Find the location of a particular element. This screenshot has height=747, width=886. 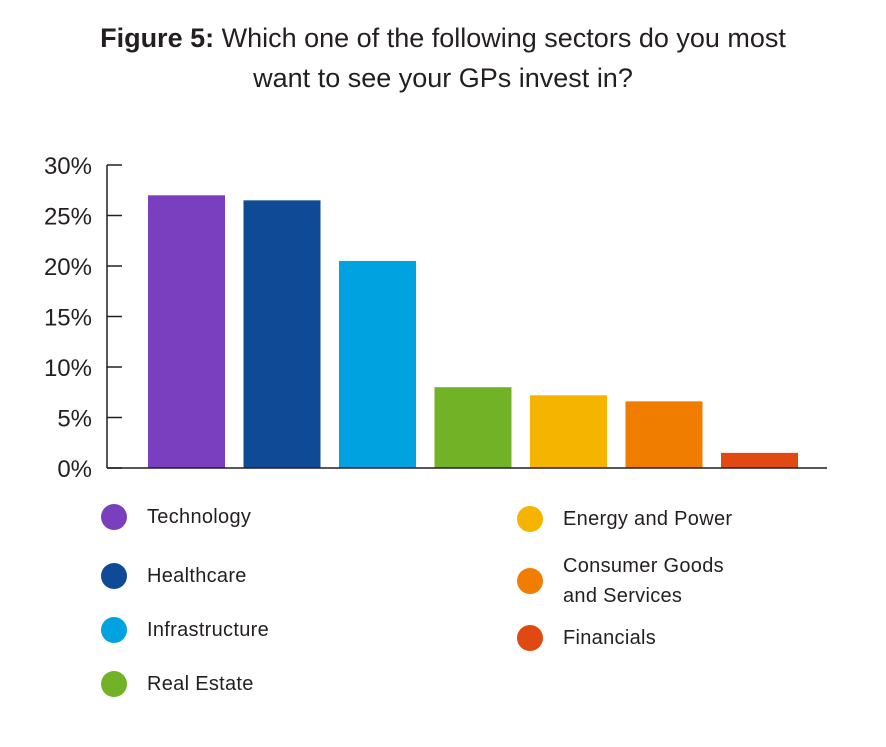

y-tick-label-5: 5% is located at coordinates (74, 419).